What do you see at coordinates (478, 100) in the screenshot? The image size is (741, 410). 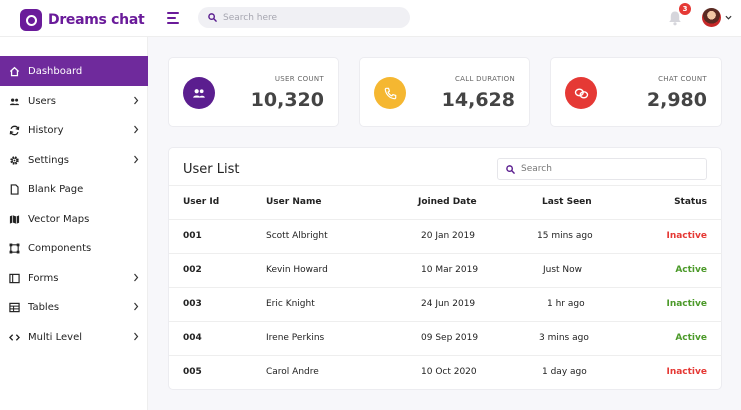 I see `stat-value: 14,628` at bounding box center [478, 100].